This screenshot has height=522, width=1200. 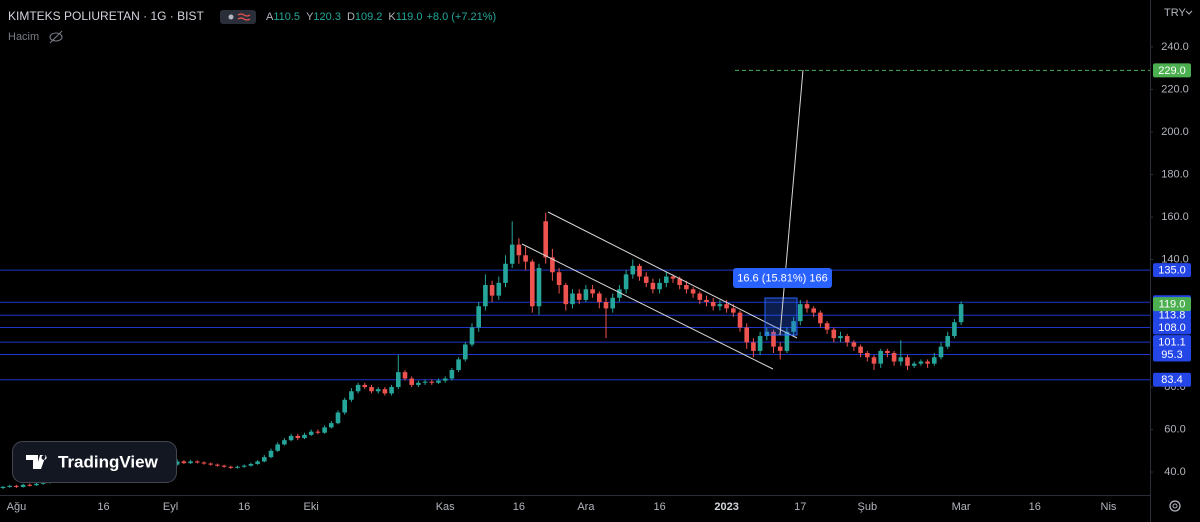 I want to click on ohlc-change: +8.0 (+7.21%), so click(x=461, y=17).